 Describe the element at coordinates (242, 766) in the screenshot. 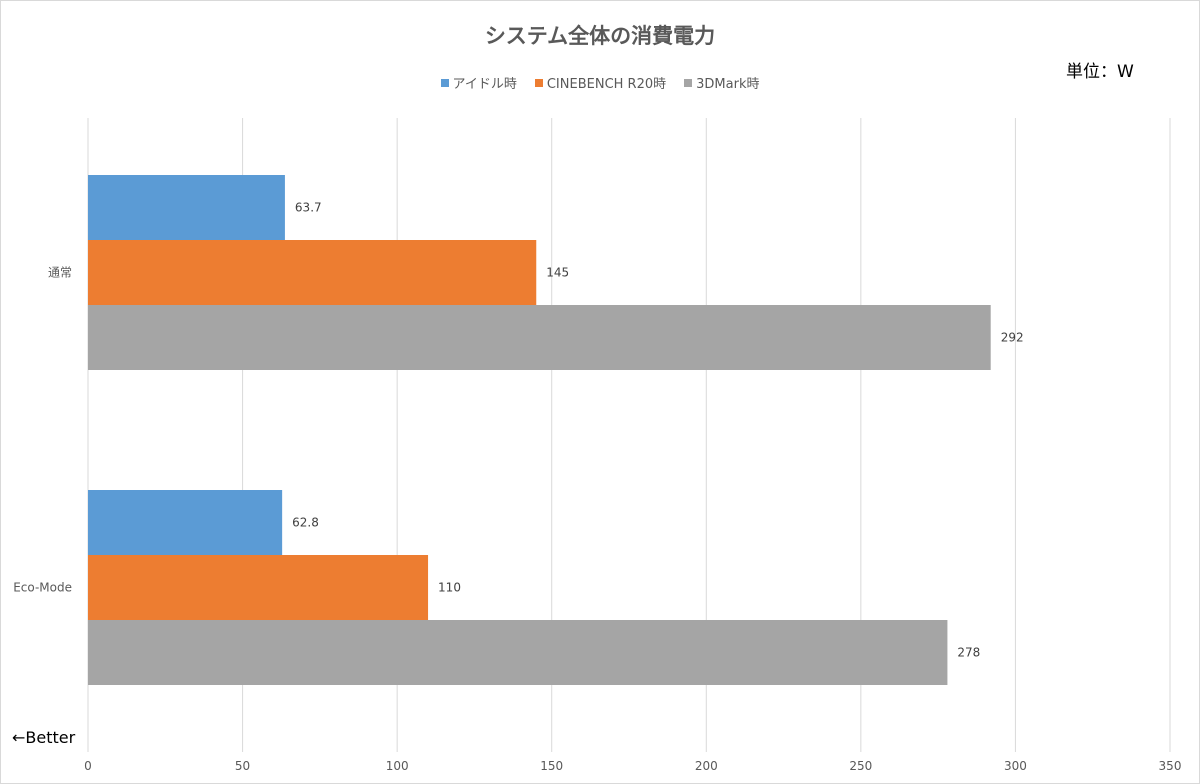

I see `x-tick-label-50: 50` at that location.